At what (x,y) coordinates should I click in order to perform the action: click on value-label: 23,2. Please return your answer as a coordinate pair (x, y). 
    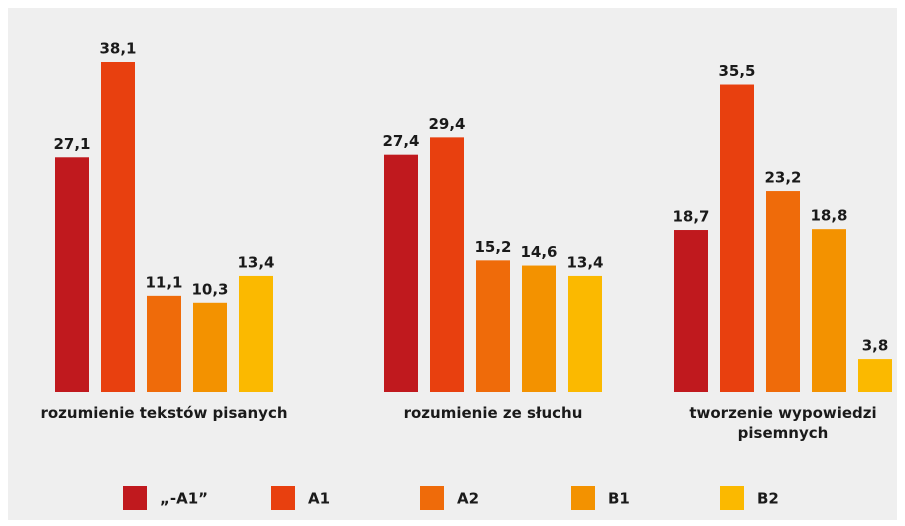
    Looking at the image, I should click on (782, 178).